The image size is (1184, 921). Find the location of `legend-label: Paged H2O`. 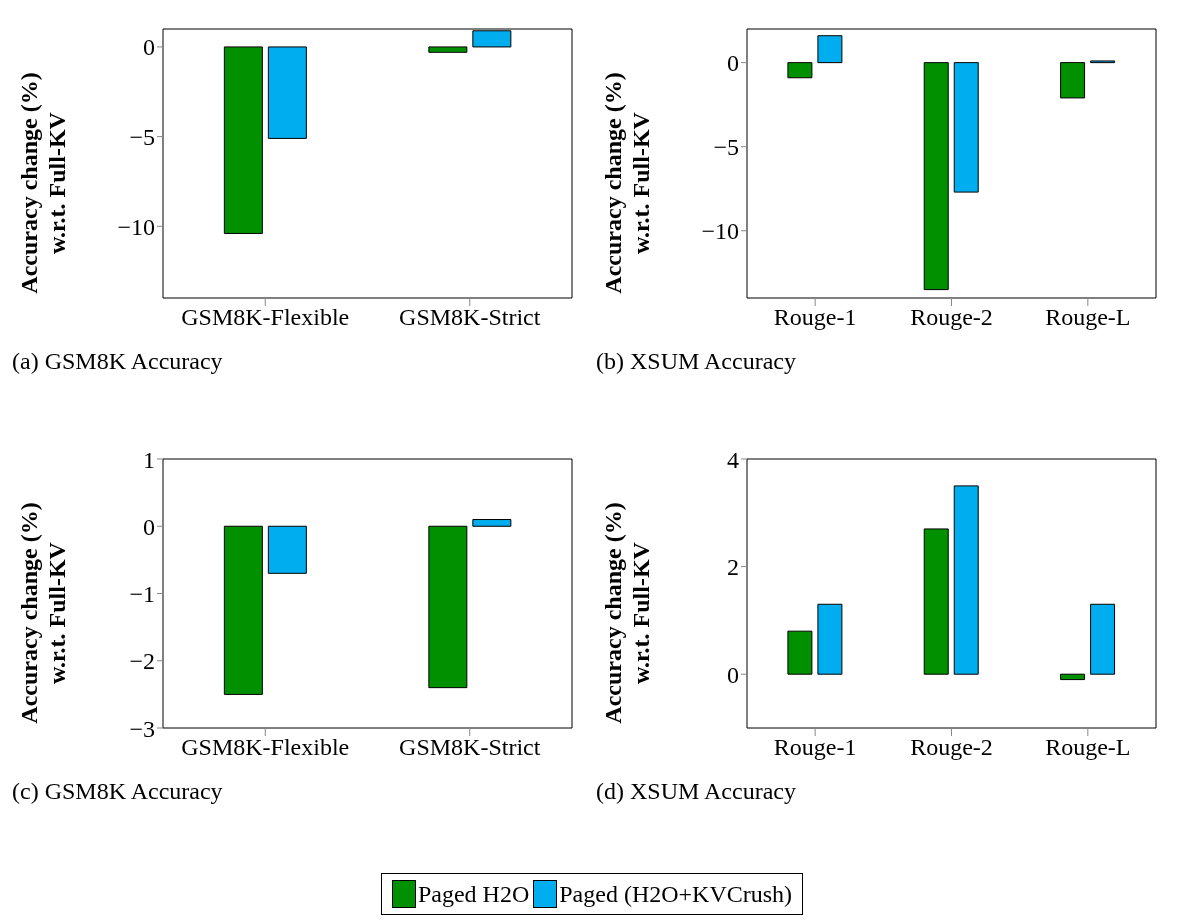

legend-label: Paged H2O is located at coordinates (473, 894).